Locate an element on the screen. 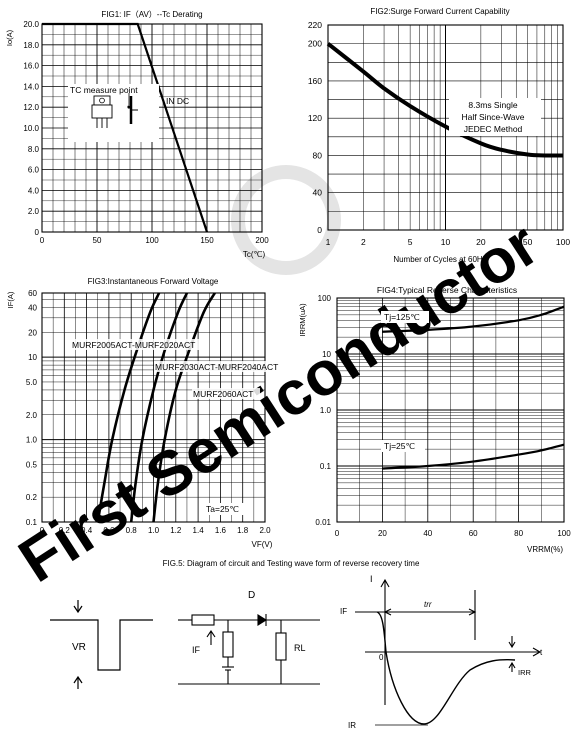 The width and height of the screenshot is (575, 750). if-arrowhead is located at coordinates (211, 634).